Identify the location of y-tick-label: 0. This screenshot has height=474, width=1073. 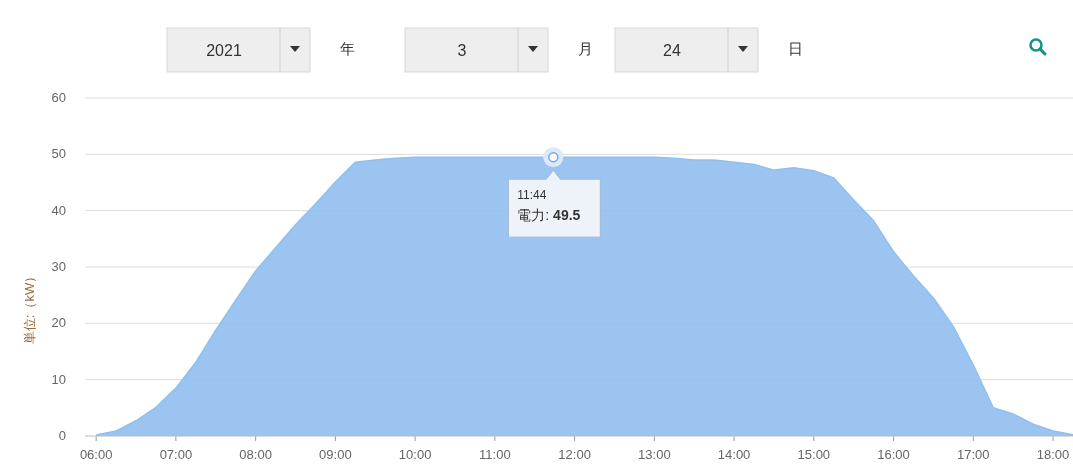
(62, 435).